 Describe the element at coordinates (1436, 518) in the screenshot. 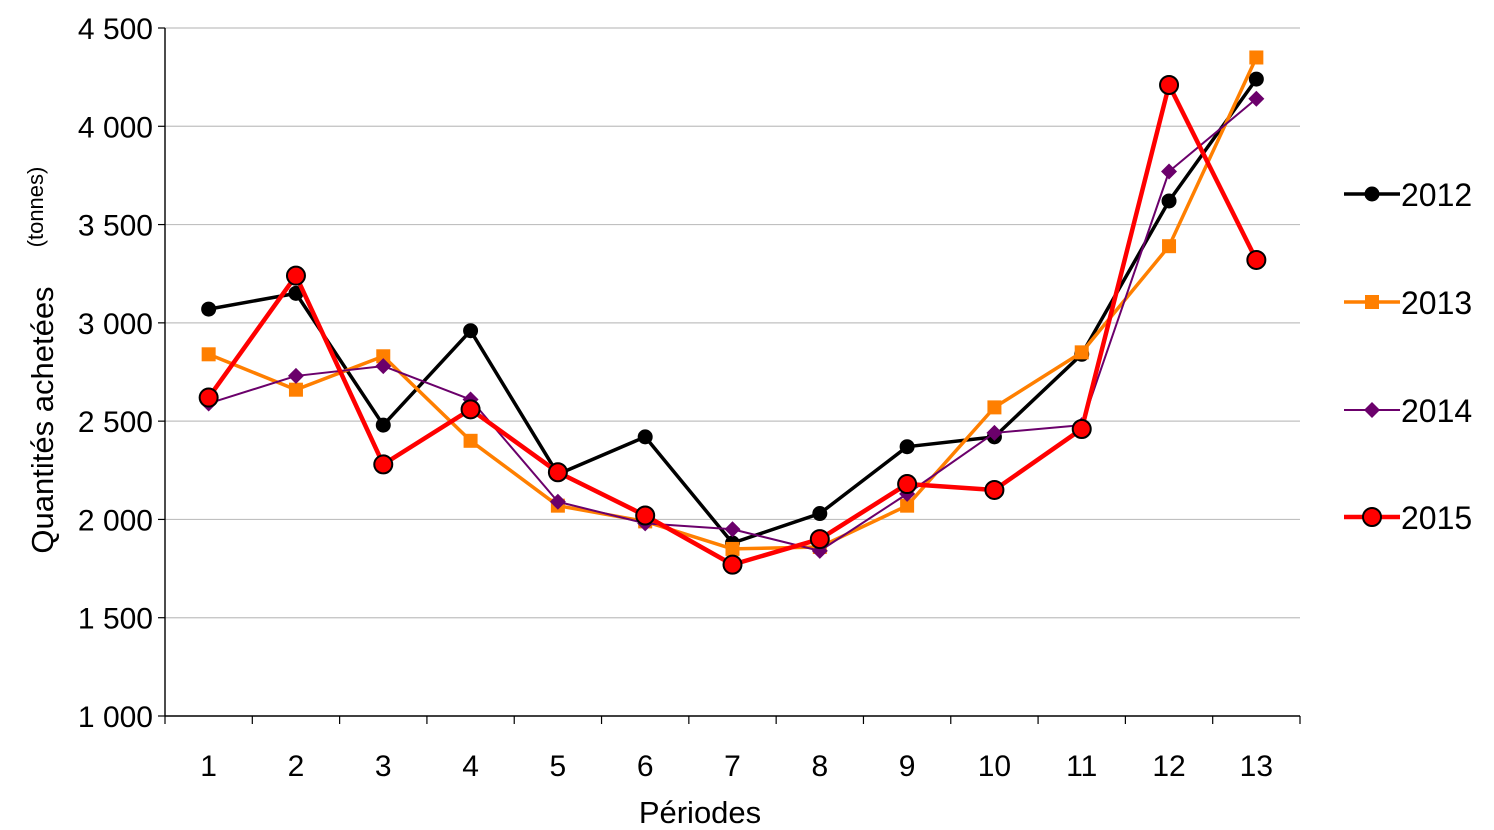

I see `legend-label: 2015` at that location.